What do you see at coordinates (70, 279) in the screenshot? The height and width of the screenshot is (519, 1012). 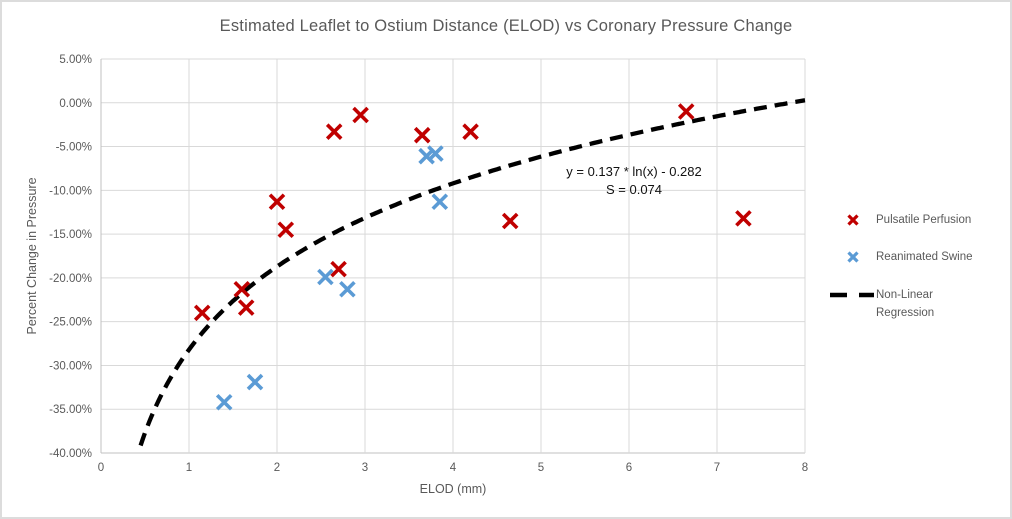 I see `y-tick-label: -20.00%` at bounding box center [70, 279].